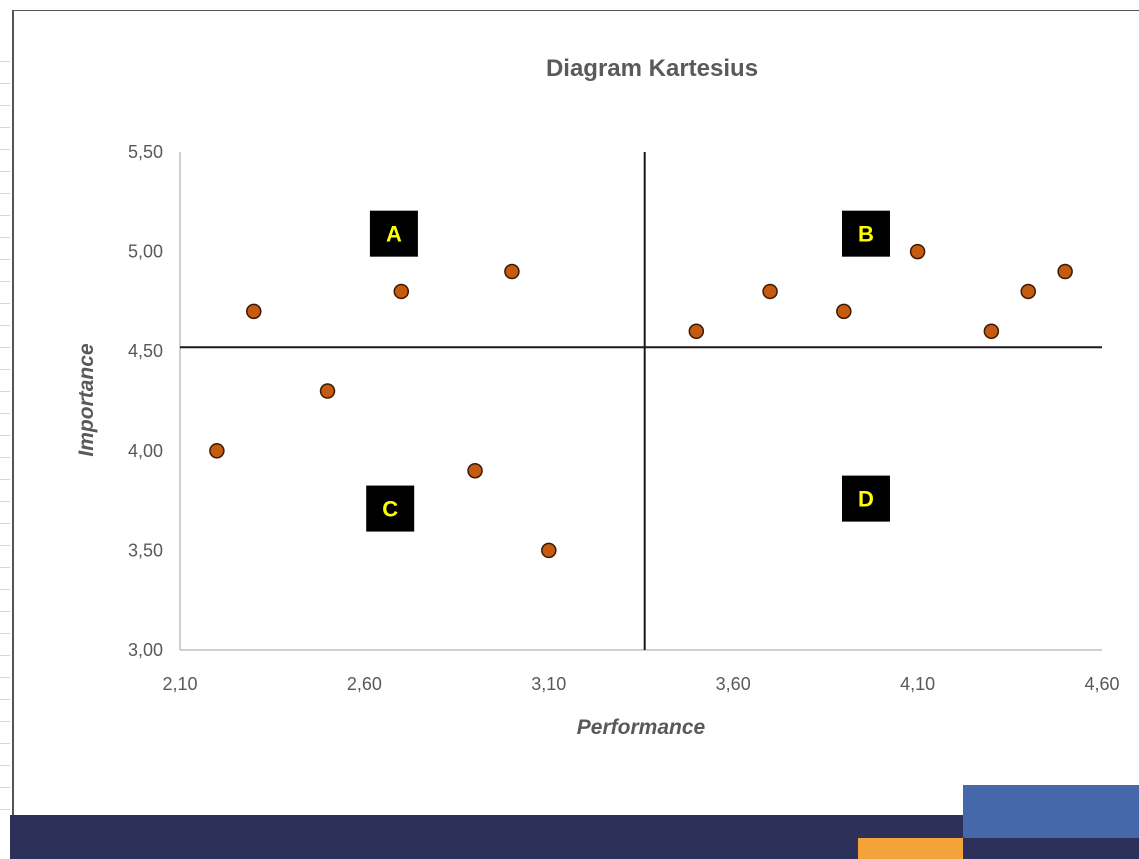 This screenshot has height=859, width=1139. I want to click on x-tick-label: 2,10, so click(179, 684).